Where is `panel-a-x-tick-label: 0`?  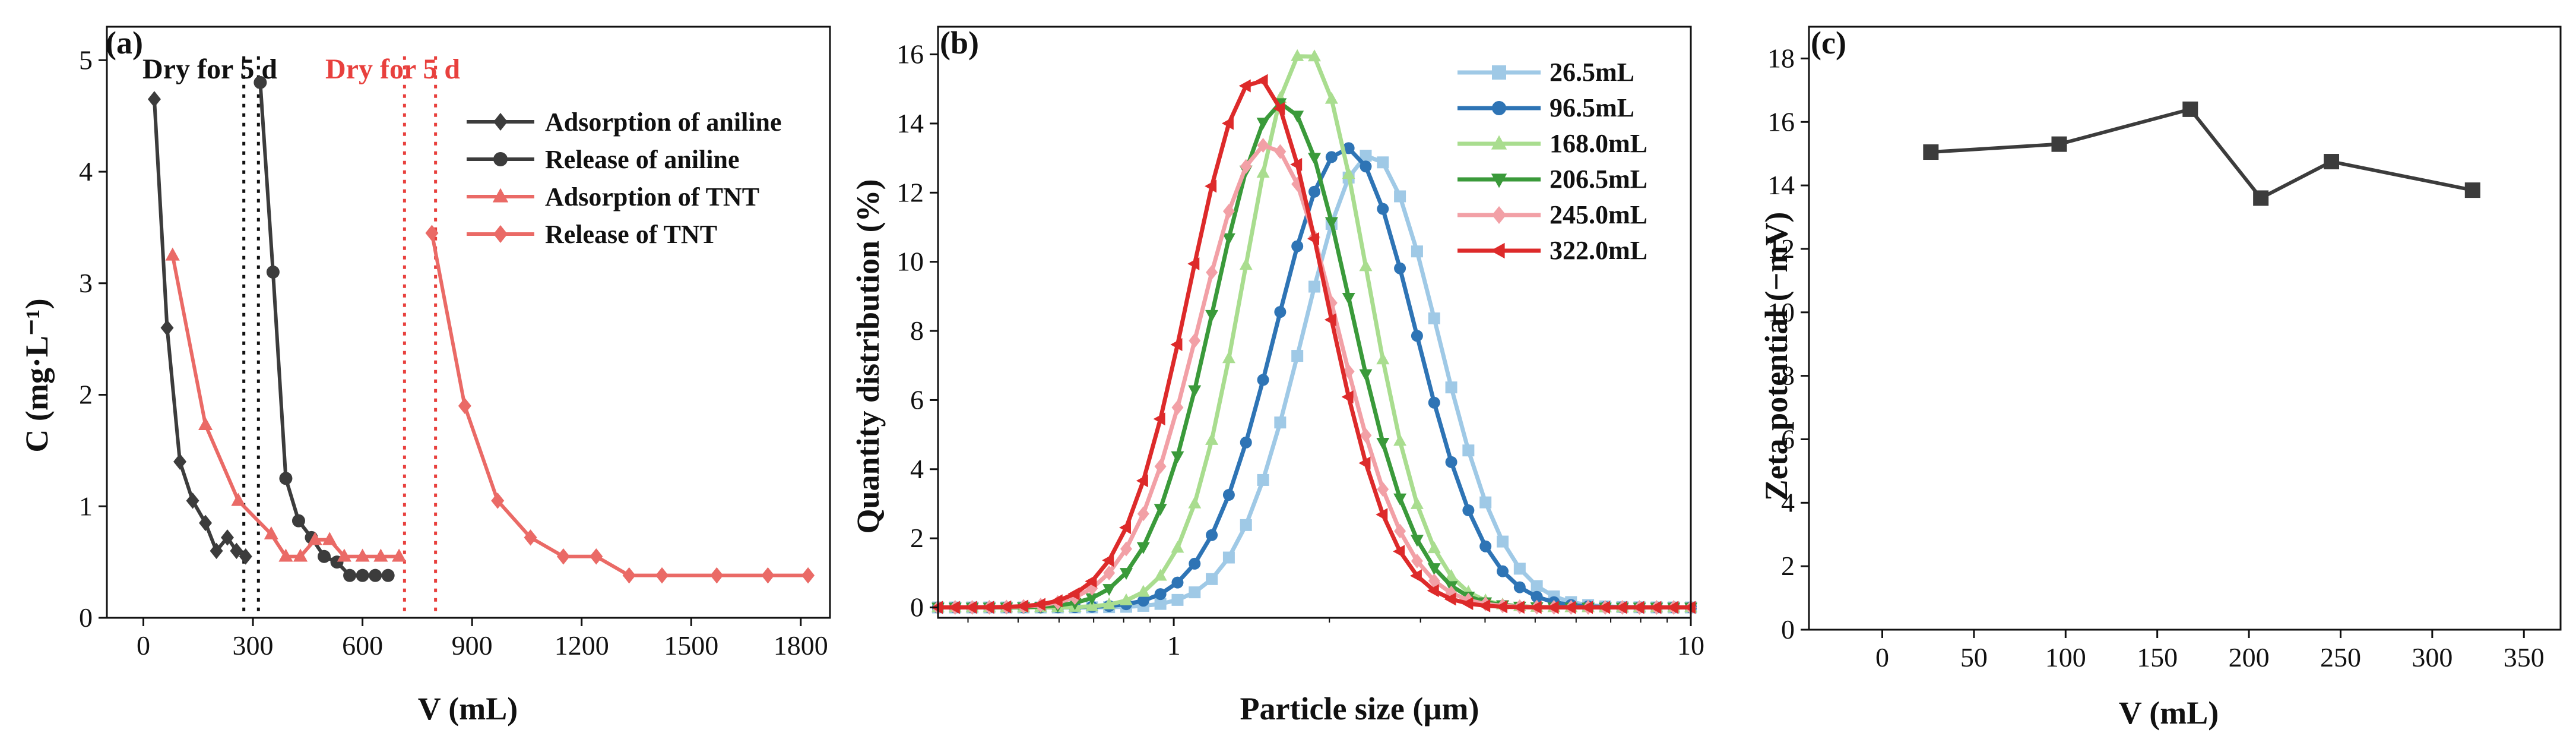 panel-a-x-tick-label: 0 is located at coordinates (144, 645).